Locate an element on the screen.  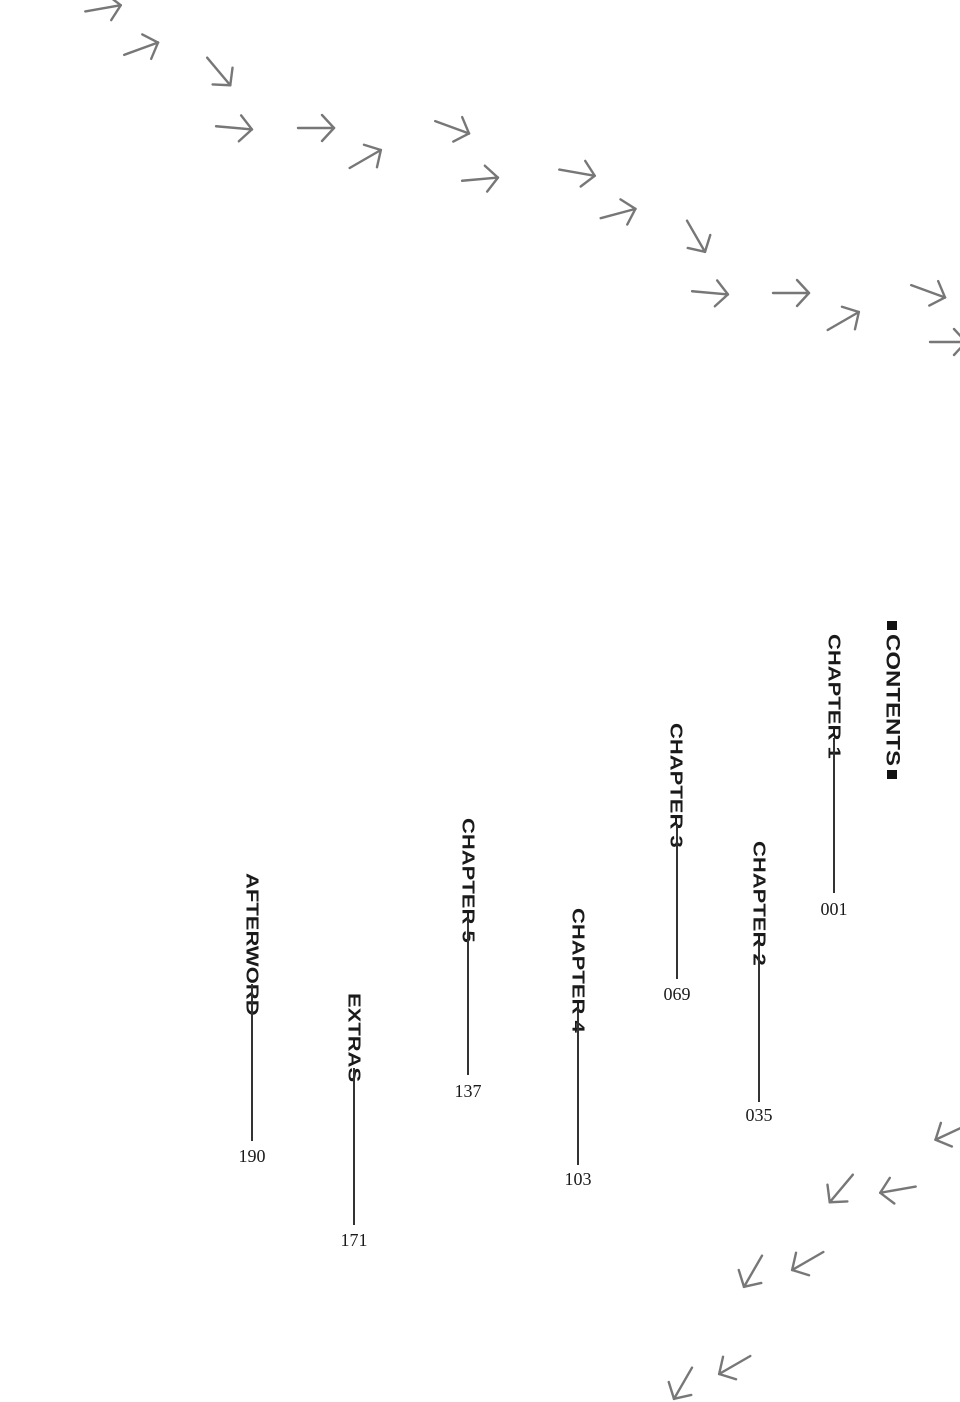
toc-page-number: 035 is located at coordinates (759, 1115).